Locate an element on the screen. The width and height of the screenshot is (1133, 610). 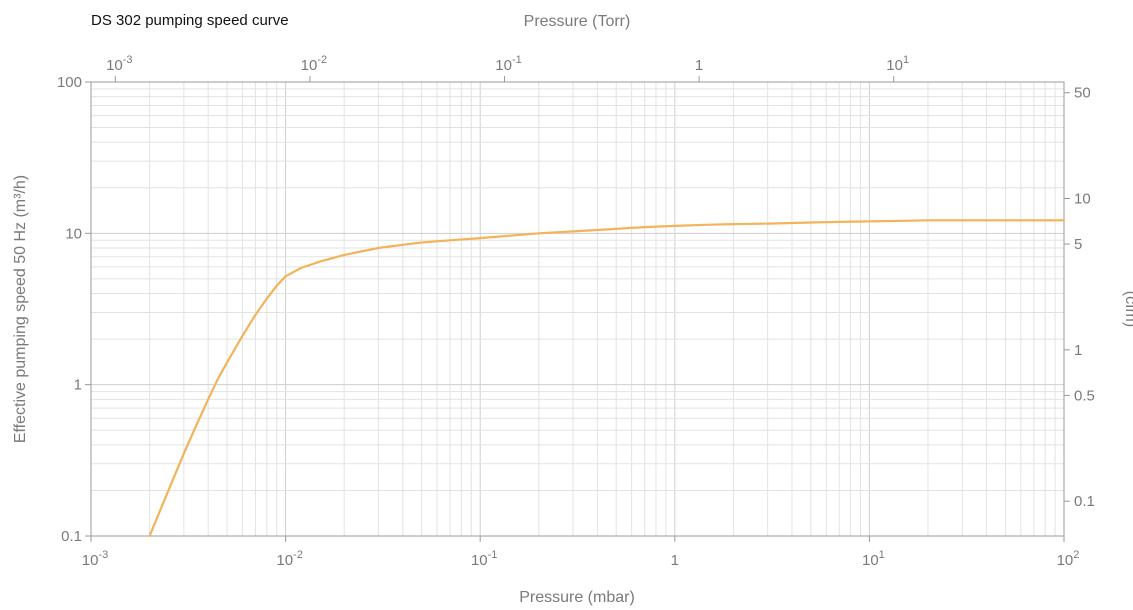
x2-axis-label: Pressure (Torr) is located at coordinates (577, 21).